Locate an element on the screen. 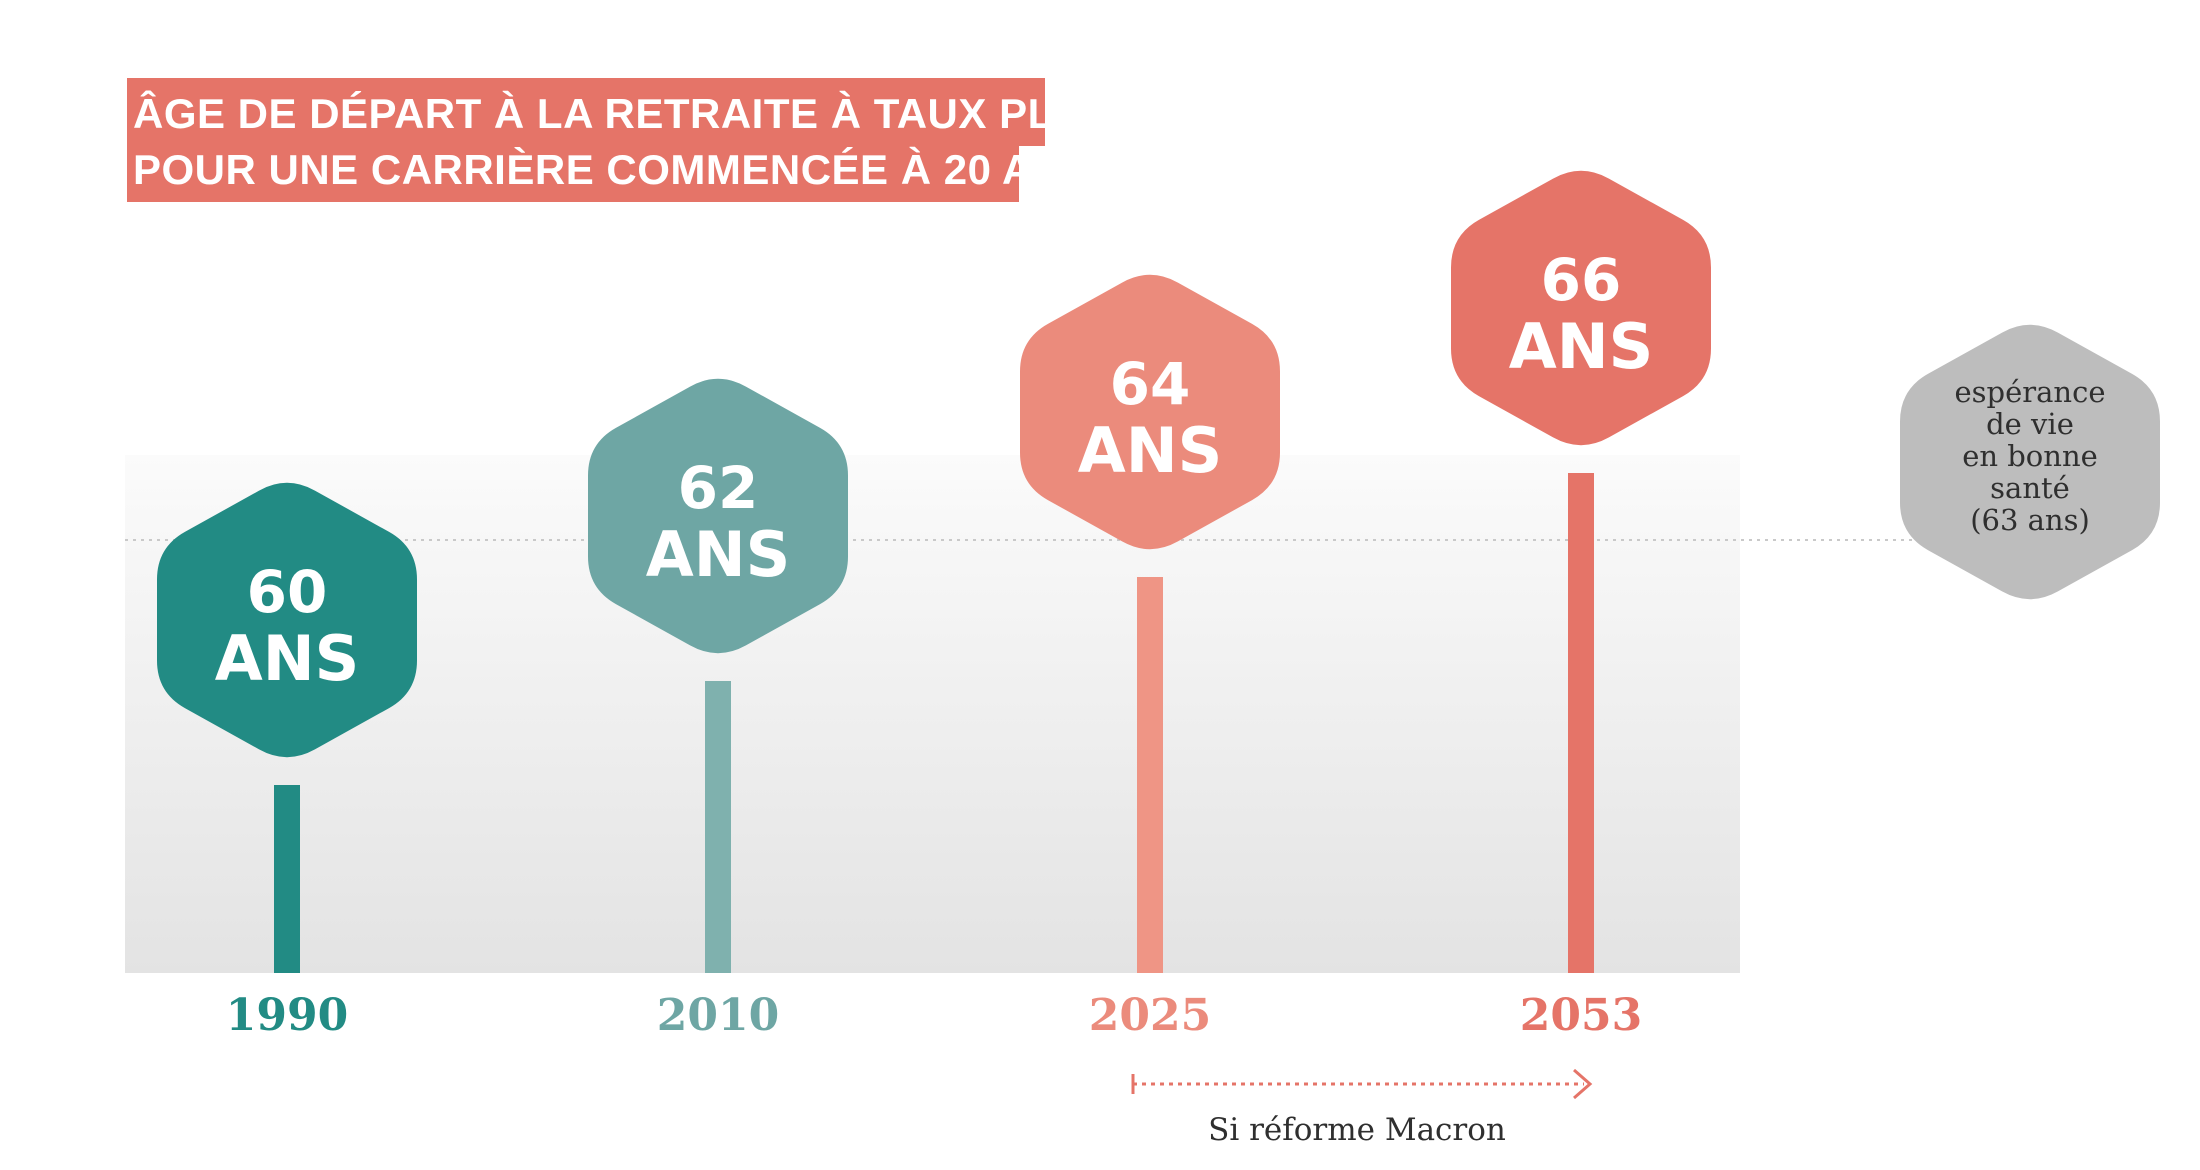 The image size is (2200, 1170). reform-arrow-head is located at coordinates (1583, 1084).